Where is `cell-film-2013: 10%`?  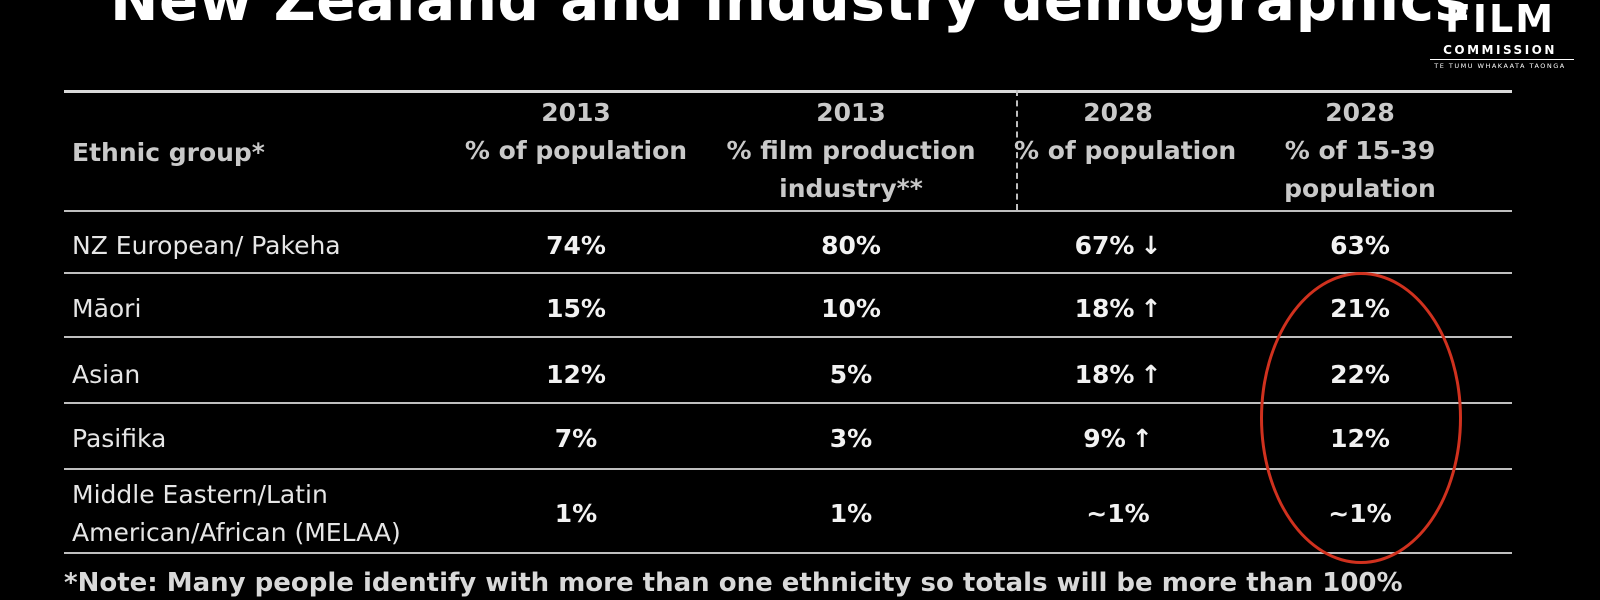 cell-film-2013: 10% is located at coordinates (851, 308).